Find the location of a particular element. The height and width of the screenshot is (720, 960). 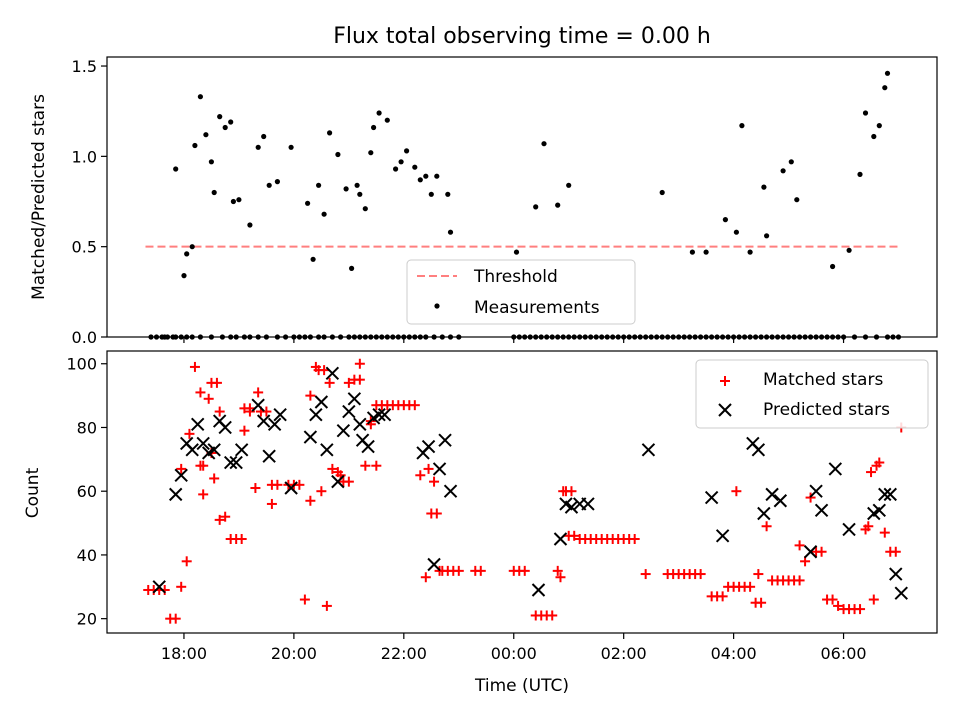

ratio-y-tick-label: 1.5 is located at coordinates (84, 66).